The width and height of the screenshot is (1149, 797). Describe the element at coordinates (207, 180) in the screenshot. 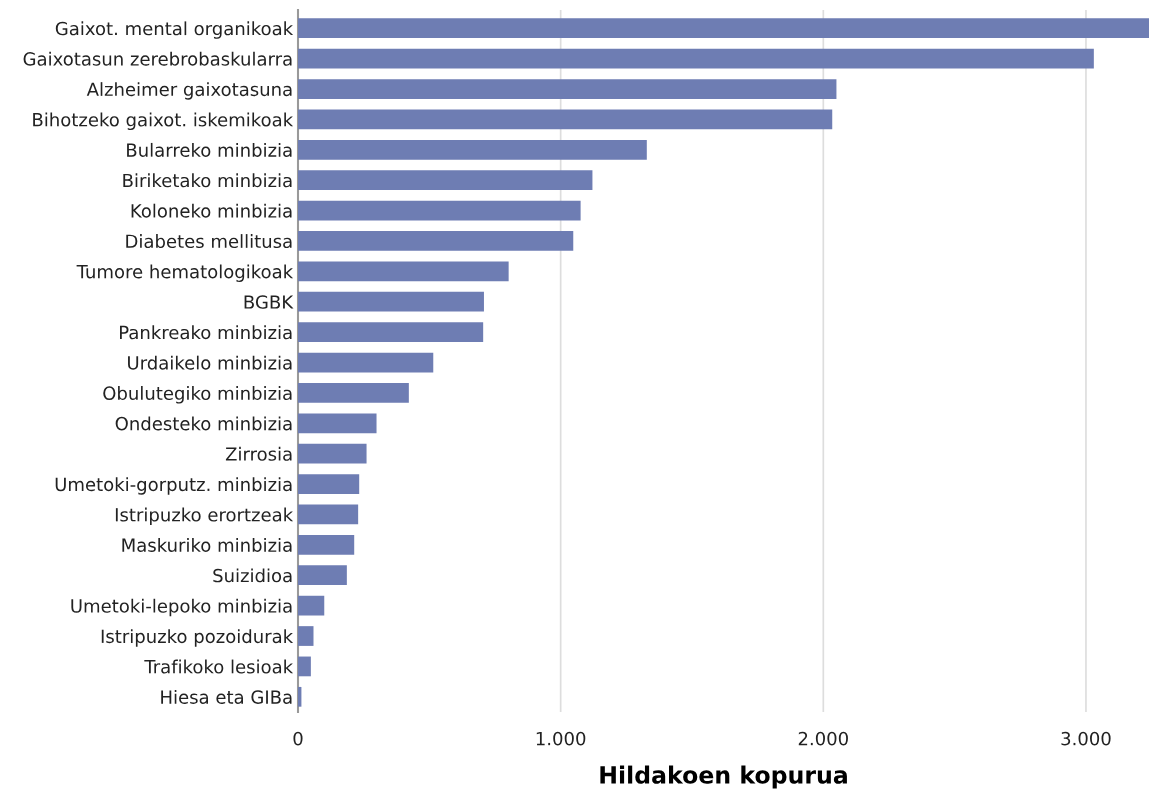

I see `y-tick-label: Biriketako minbizia` at that location.